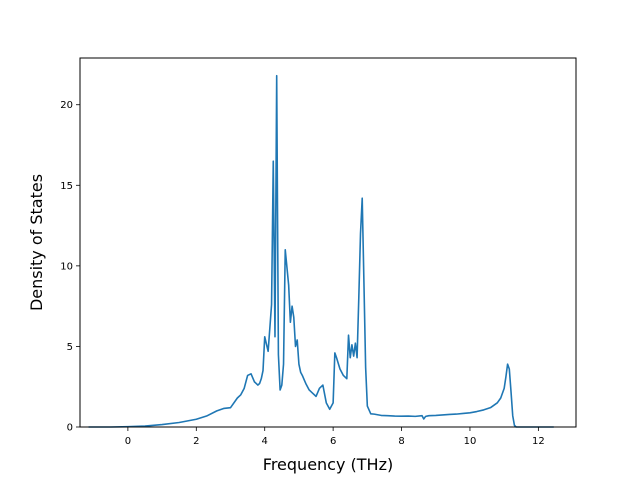  I want to click on y-tick-label: 10, so click(66, 266).